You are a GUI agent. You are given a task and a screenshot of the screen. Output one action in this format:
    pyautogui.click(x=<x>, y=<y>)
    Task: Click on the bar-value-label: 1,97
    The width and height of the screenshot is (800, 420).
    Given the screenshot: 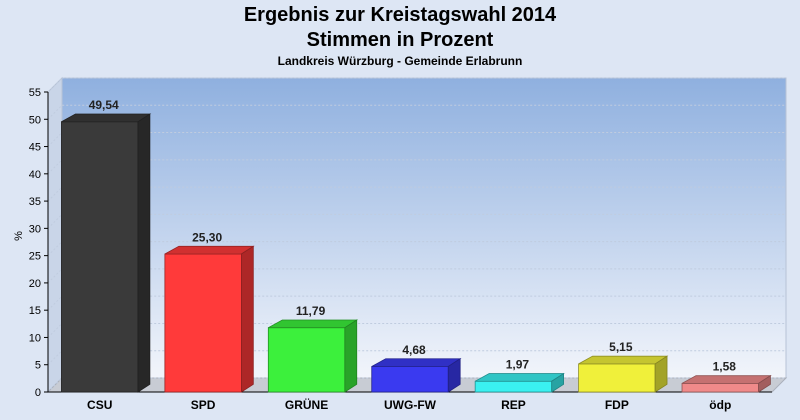 What is the action you would take?
    pyautogui.click(x=518, y=365)
    